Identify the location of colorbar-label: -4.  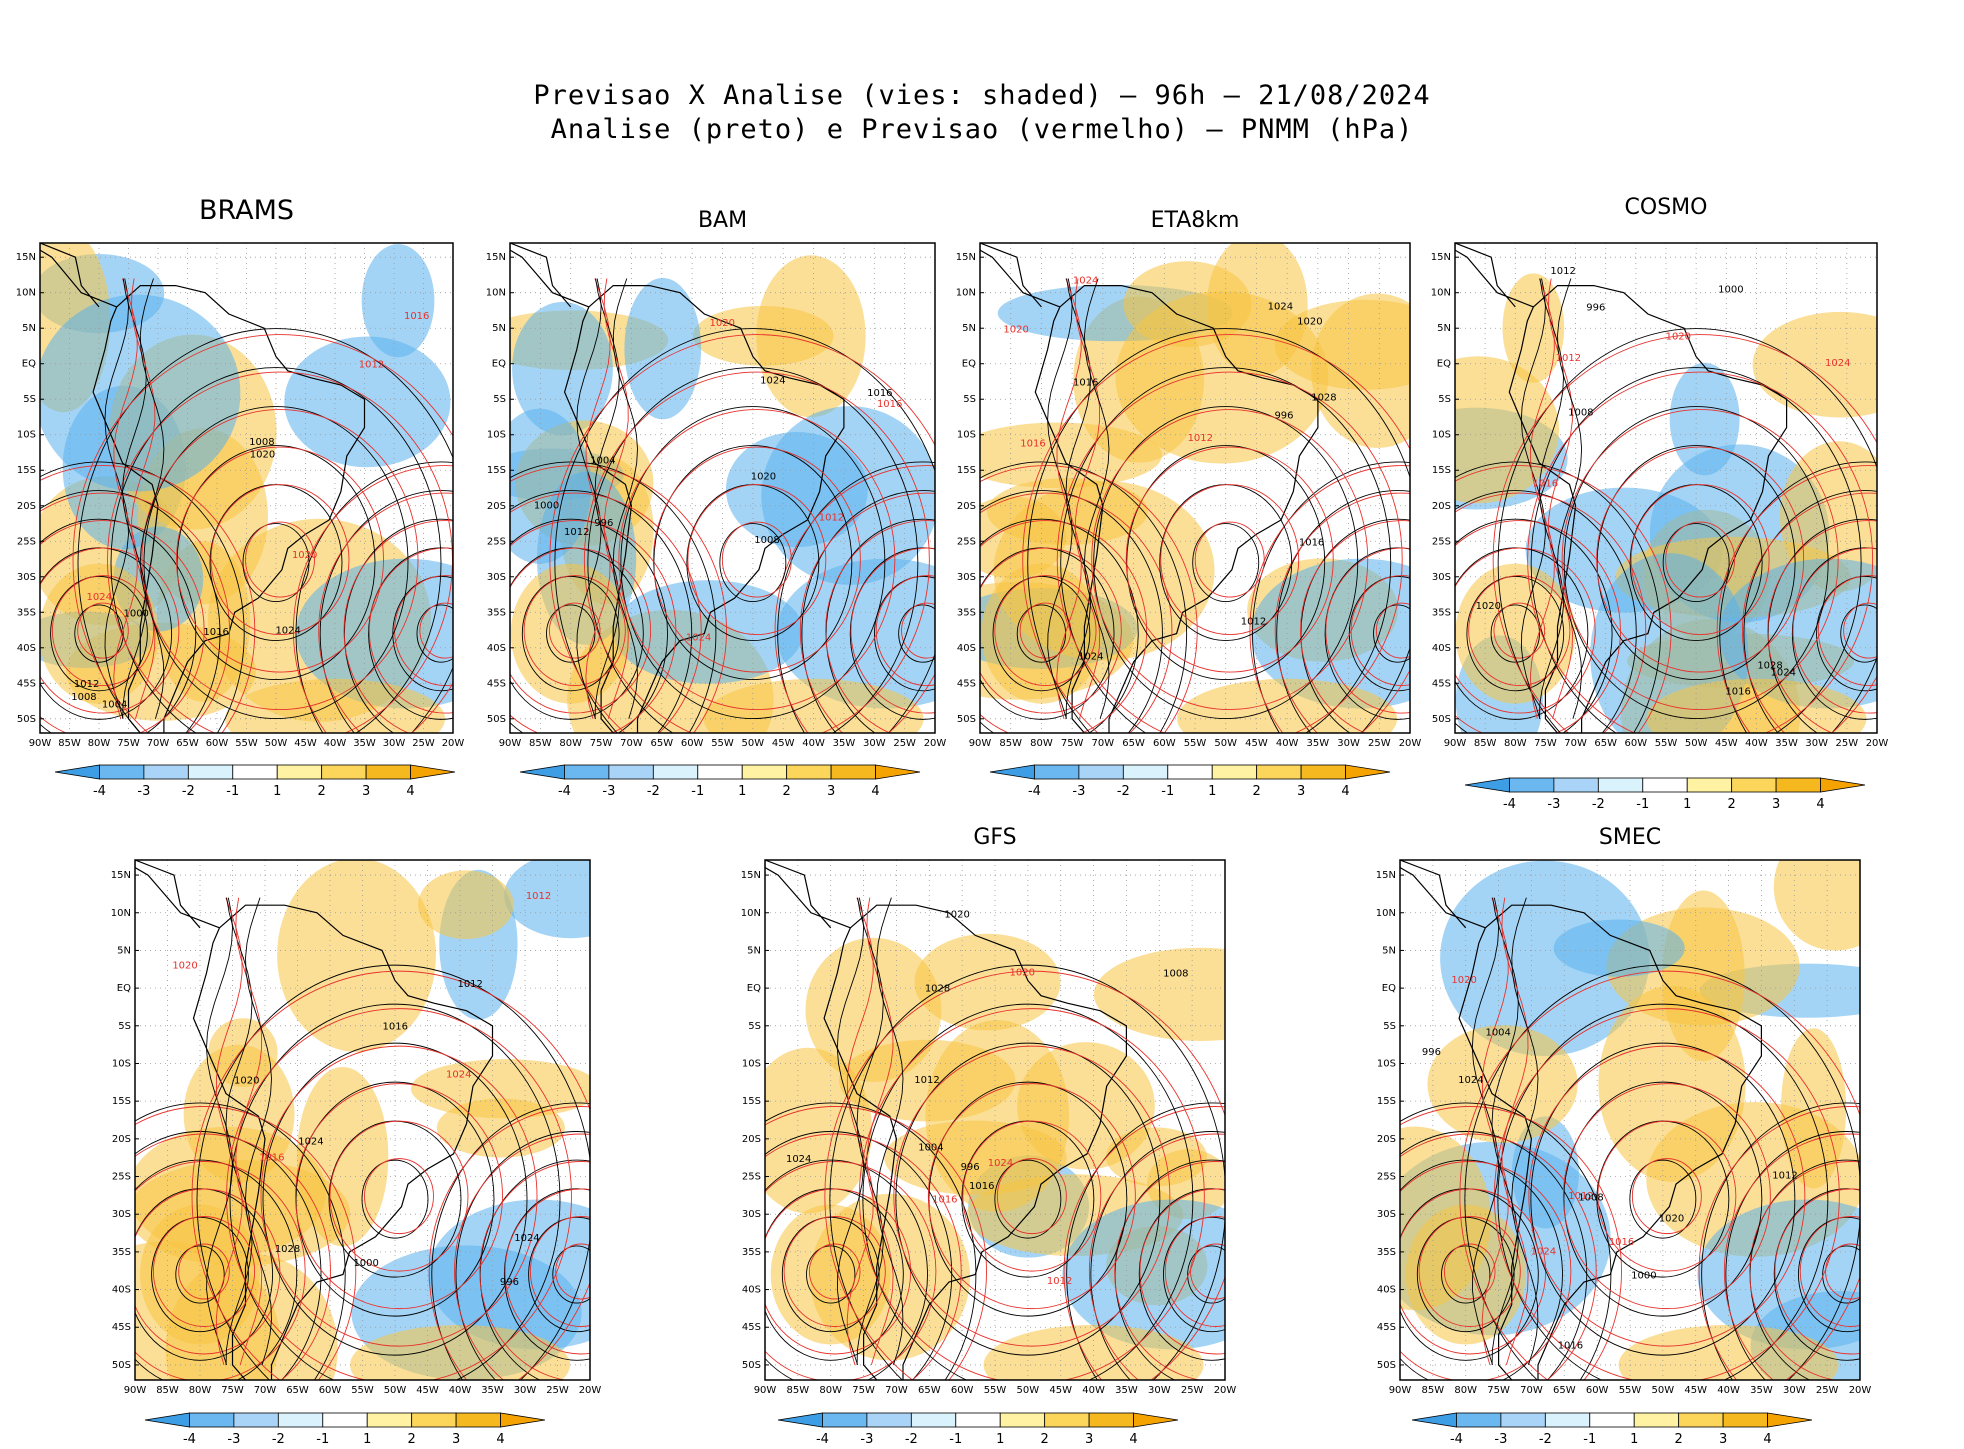
(564, 791).